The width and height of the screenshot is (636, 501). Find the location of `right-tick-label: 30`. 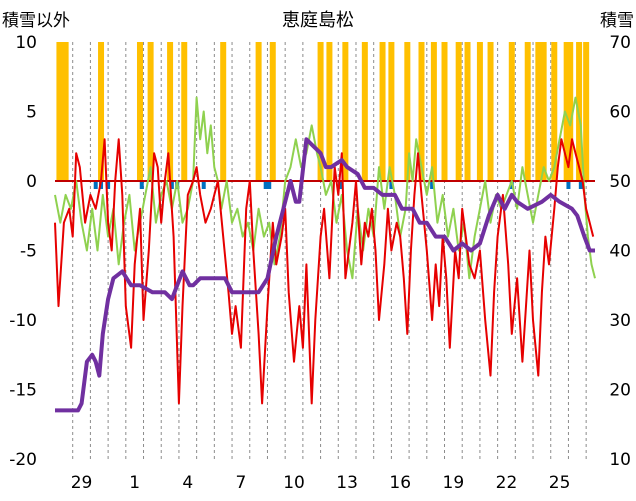

right-tick-label: 30 is located at coordinates (620, 321).